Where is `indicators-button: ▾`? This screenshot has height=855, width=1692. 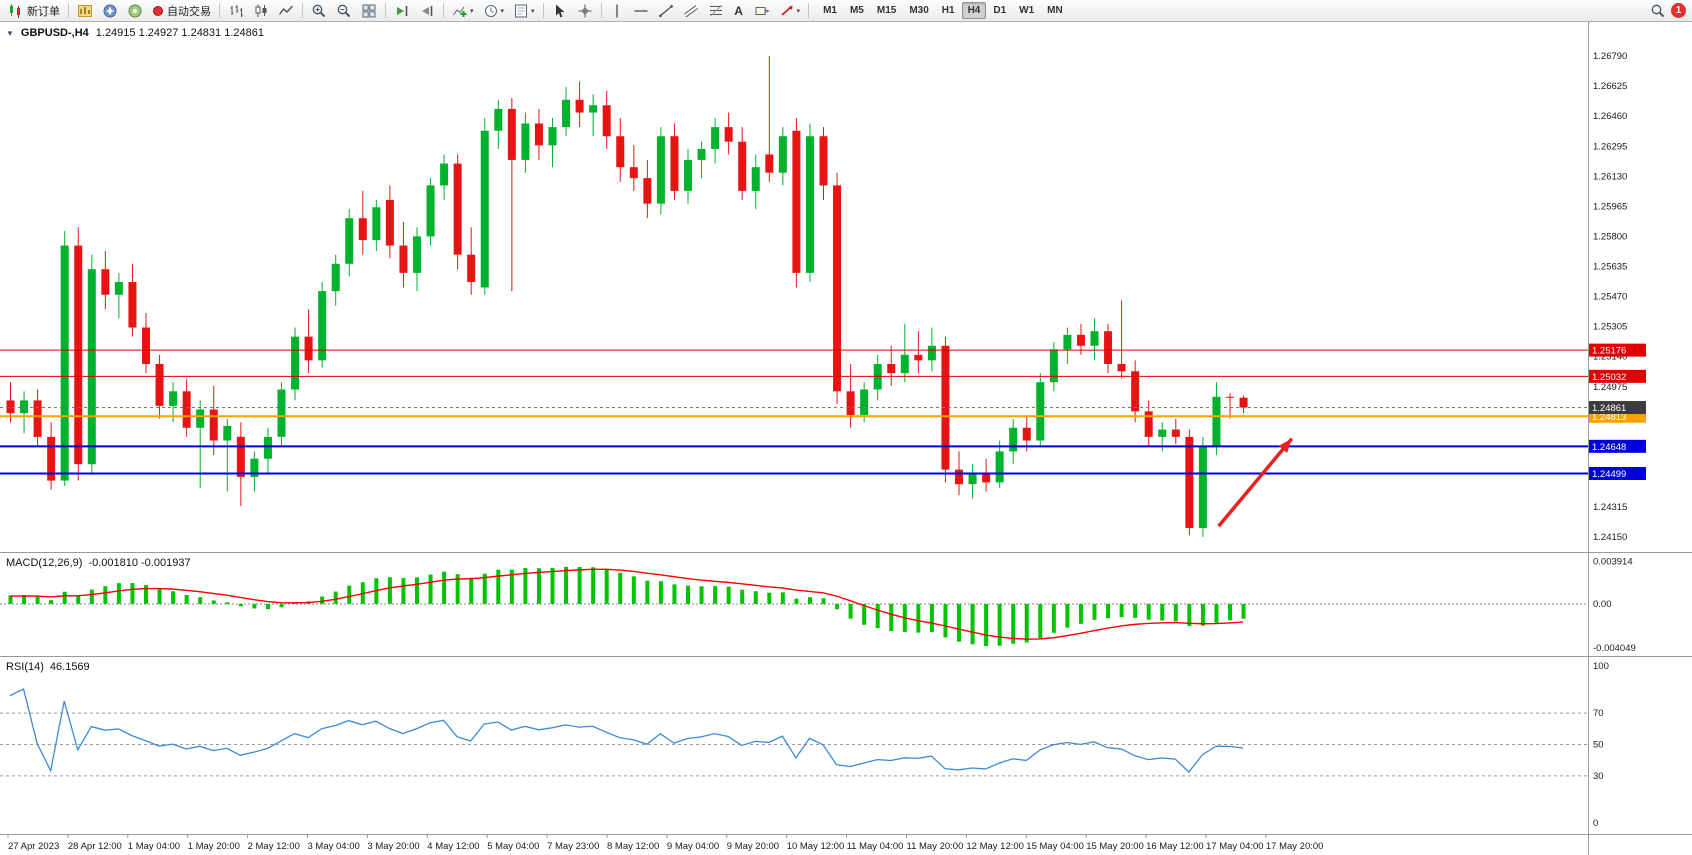 indicators-button: ▾ is located at coordinates (463, 11).